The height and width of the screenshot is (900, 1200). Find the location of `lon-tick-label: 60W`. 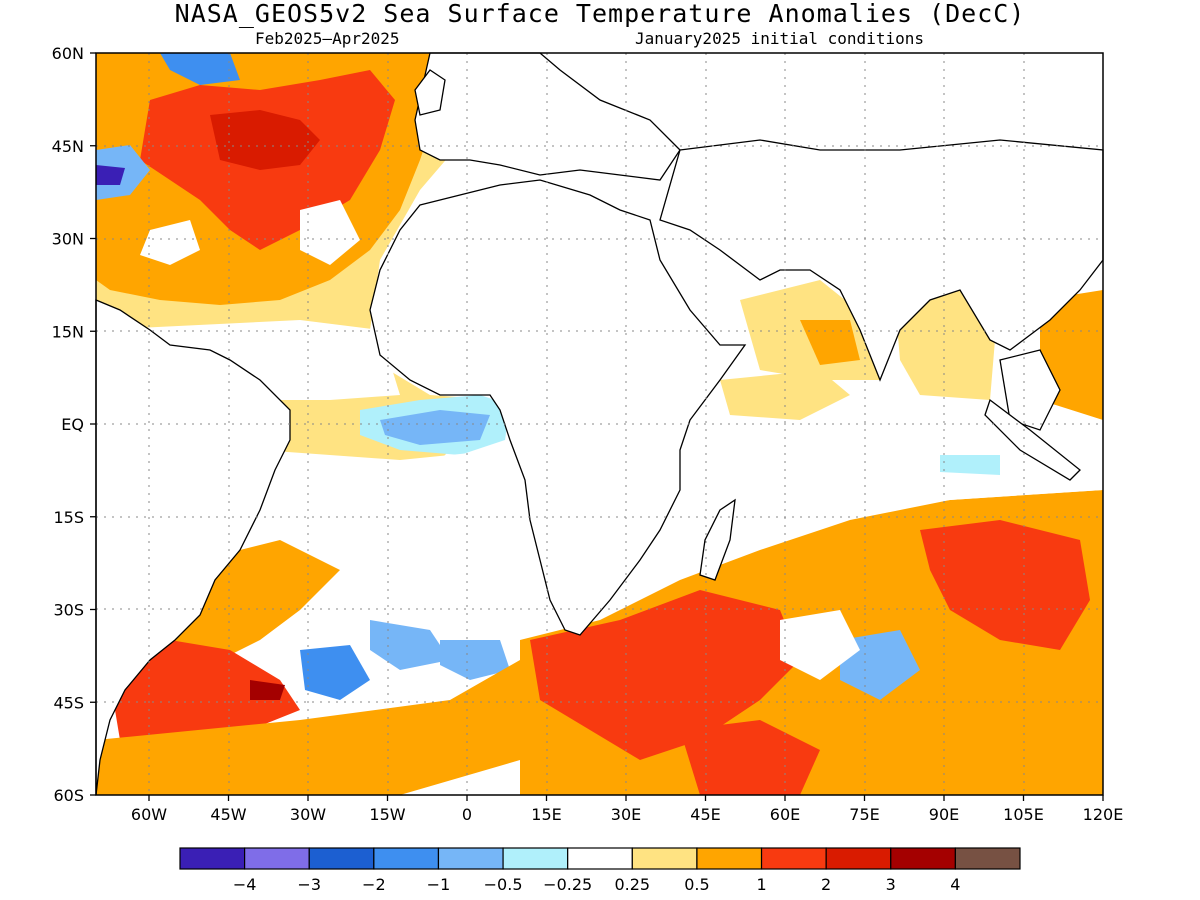

lon-tick-label: 60W is located at coordinates (149, 814).